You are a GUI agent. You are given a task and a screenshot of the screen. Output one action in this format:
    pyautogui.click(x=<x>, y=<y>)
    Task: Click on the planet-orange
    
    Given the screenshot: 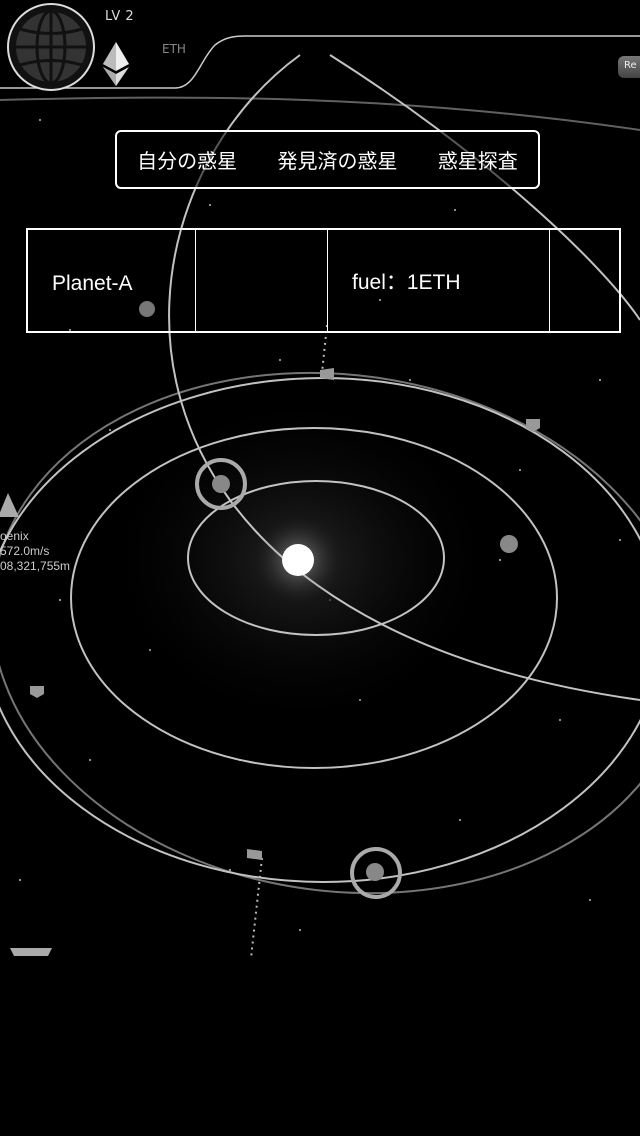 What is the action you would take?
    pyautogui.click(x=509, y=544)
    